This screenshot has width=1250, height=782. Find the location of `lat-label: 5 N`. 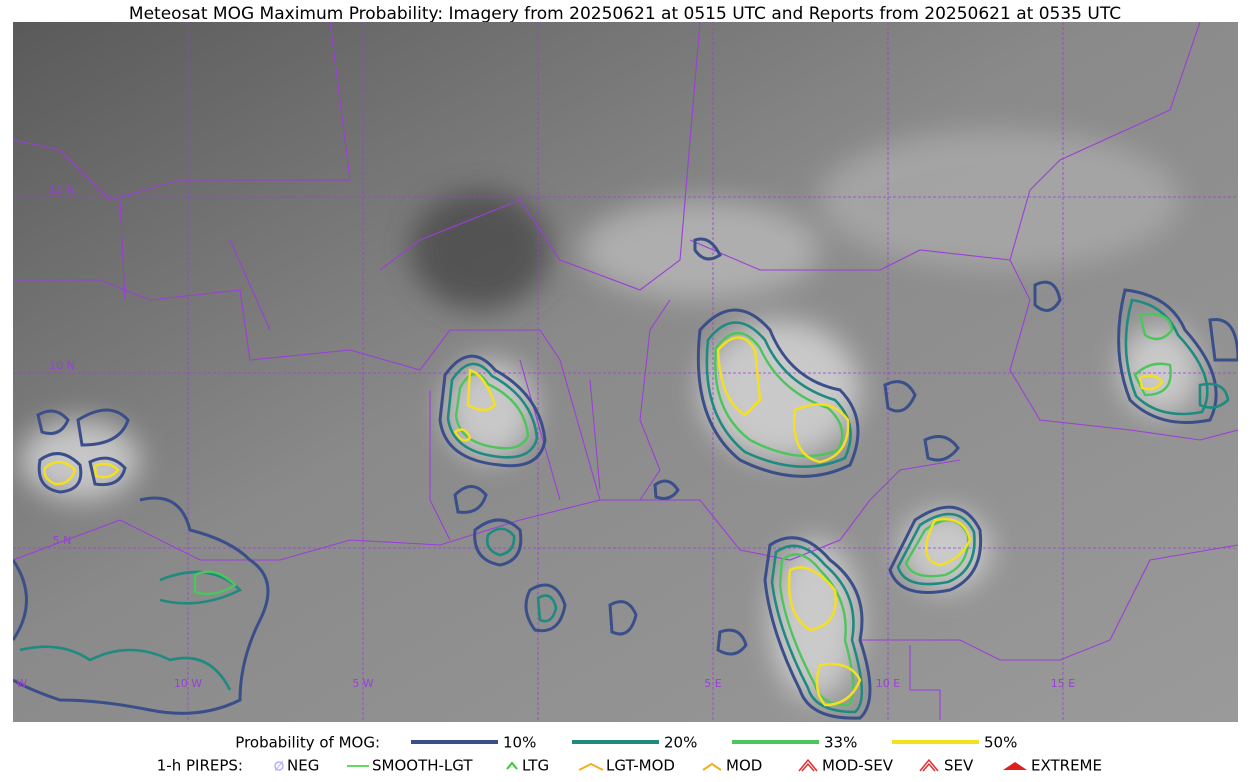

lat-label: 5 N is located at coordinates (62, 540).